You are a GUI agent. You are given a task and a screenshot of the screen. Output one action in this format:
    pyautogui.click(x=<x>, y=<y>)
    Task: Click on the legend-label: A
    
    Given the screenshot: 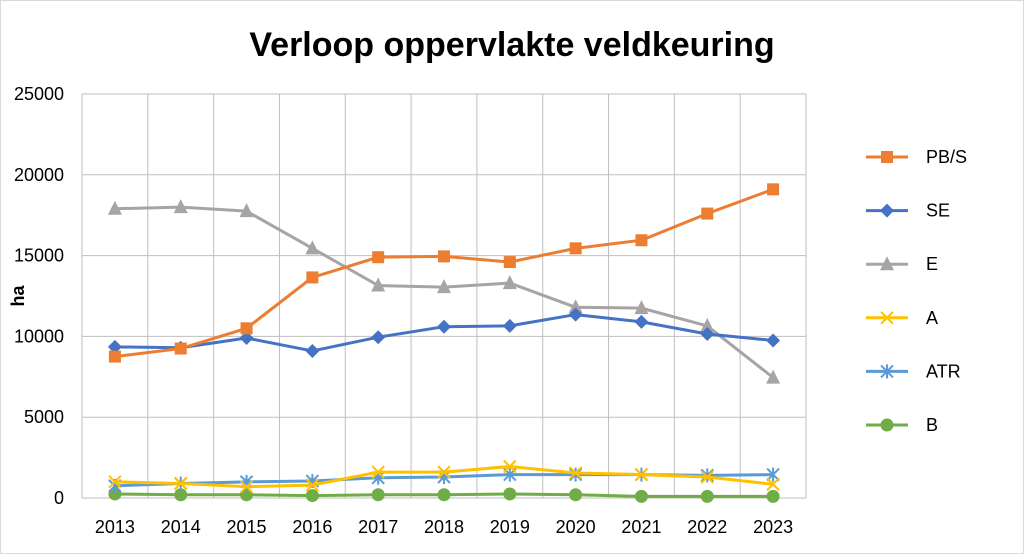 What is the action you would take?
    pyautogui.click(x=932, y=318)
    